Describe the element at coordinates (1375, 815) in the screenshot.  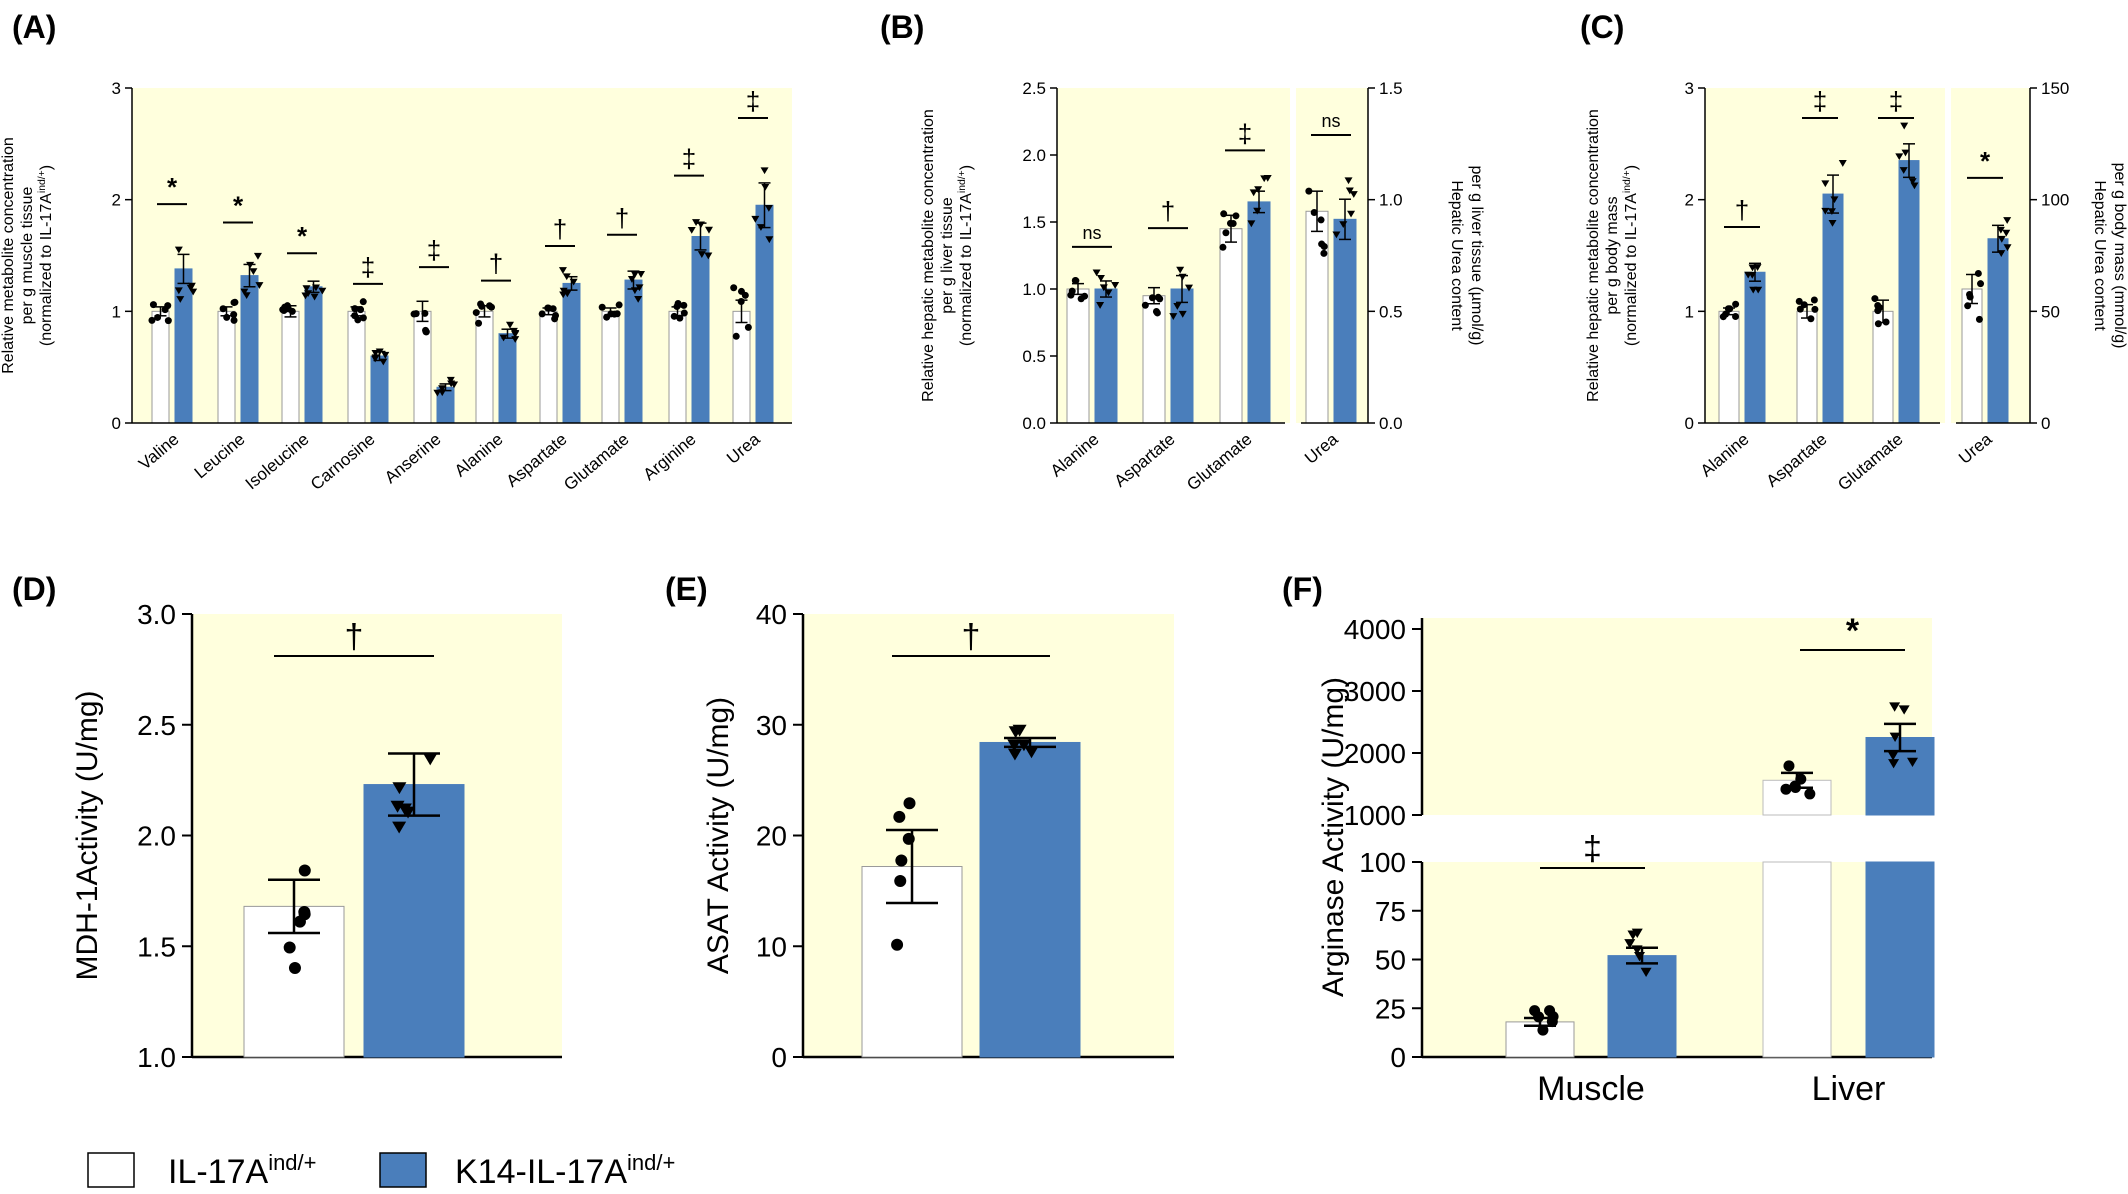
I see `y-tick-label: 1000` at that location.